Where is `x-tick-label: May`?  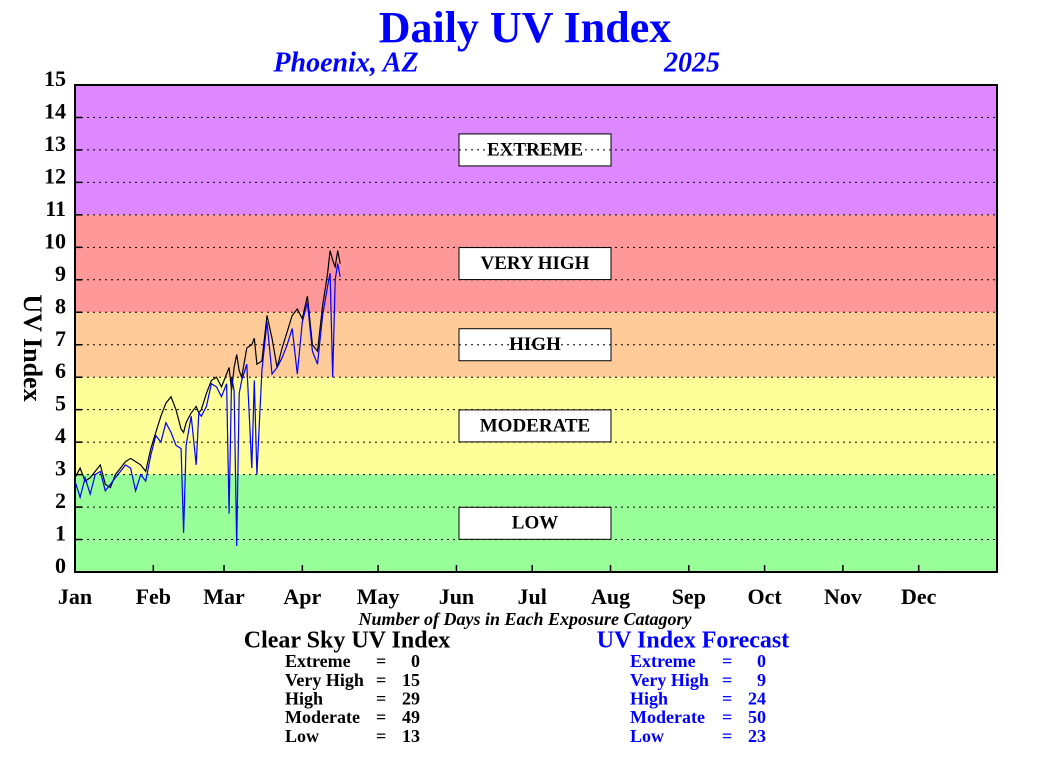
x-tick-label: May is located at coordinates (378, 596).